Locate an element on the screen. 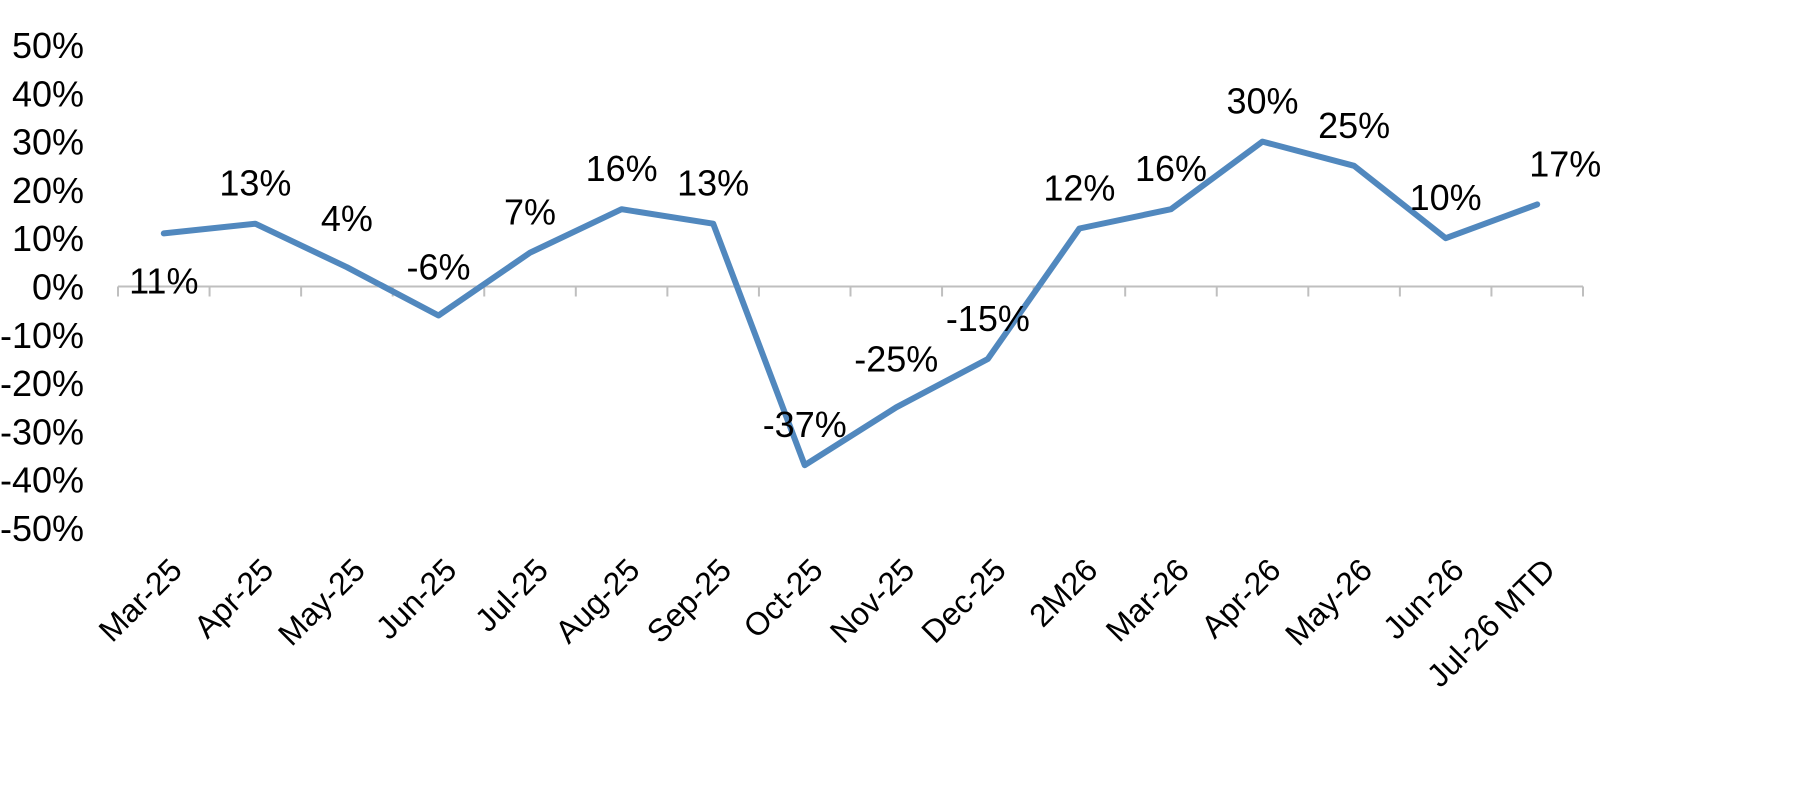  y-axis-tick-labels: 50% 40% 30% 20% 10% 0% -10% -20% -30% -40% -50% is located at coordinates (42, 287).